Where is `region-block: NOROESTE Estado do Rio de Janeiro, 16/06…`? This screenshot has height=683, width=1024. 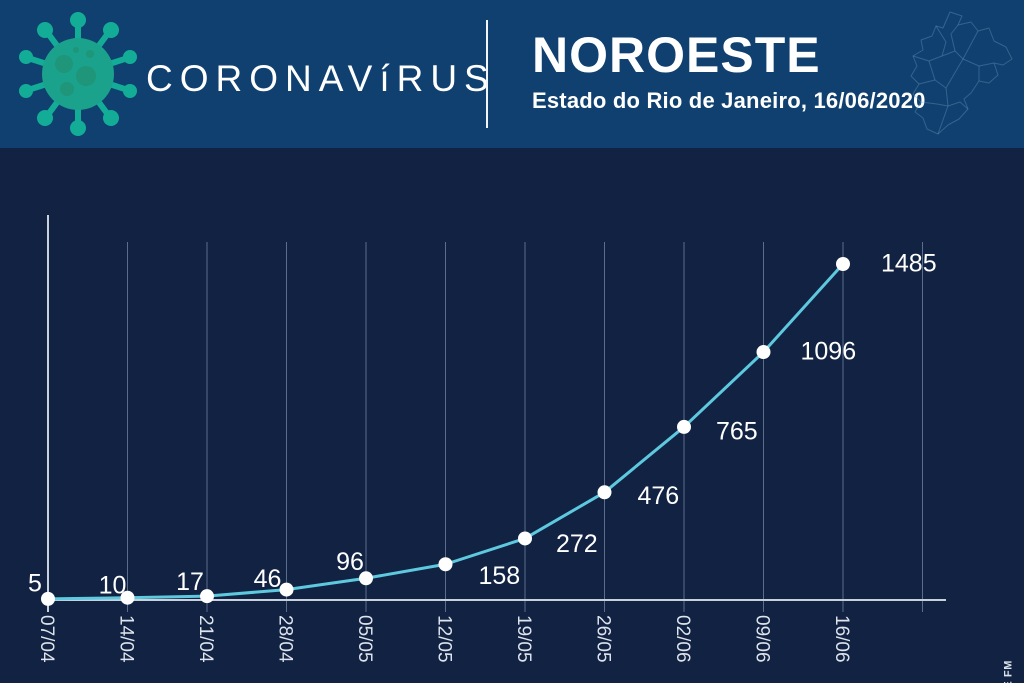
region-block: NOROESTE Estado do Rio de Janeiro, 16/06… is located at coordinates (729, 72).